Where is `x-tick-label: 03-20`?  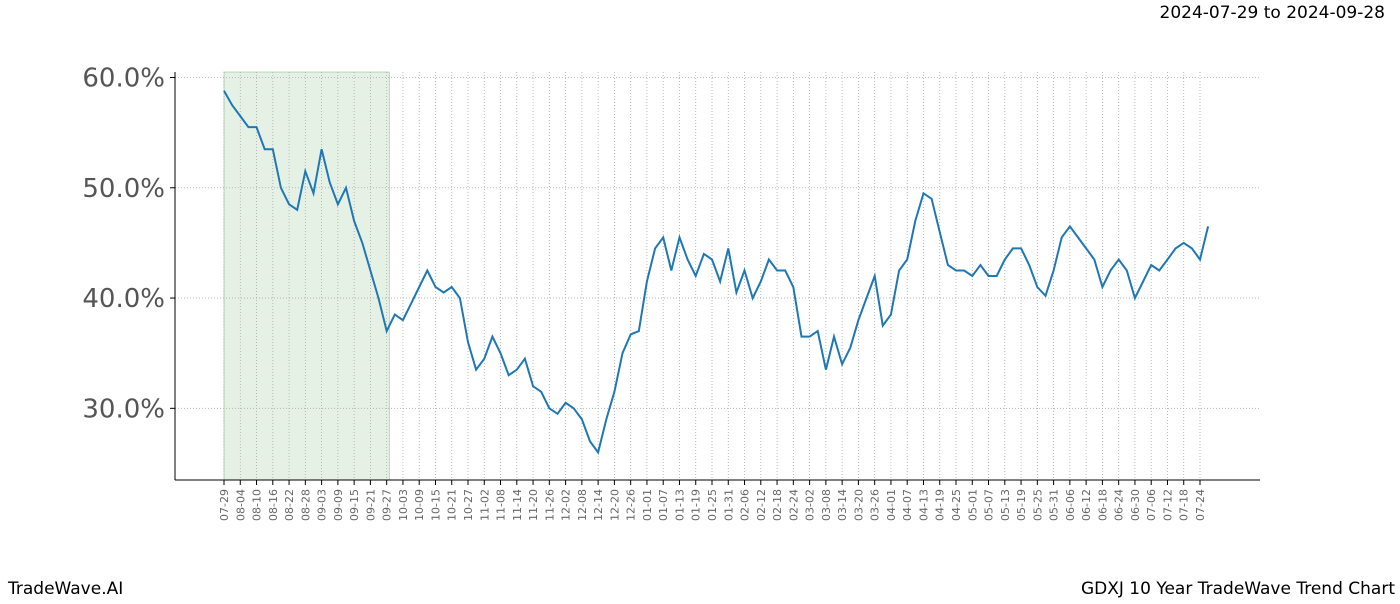 x-tick-label: 03-20 is located at coordinates (858, 505).